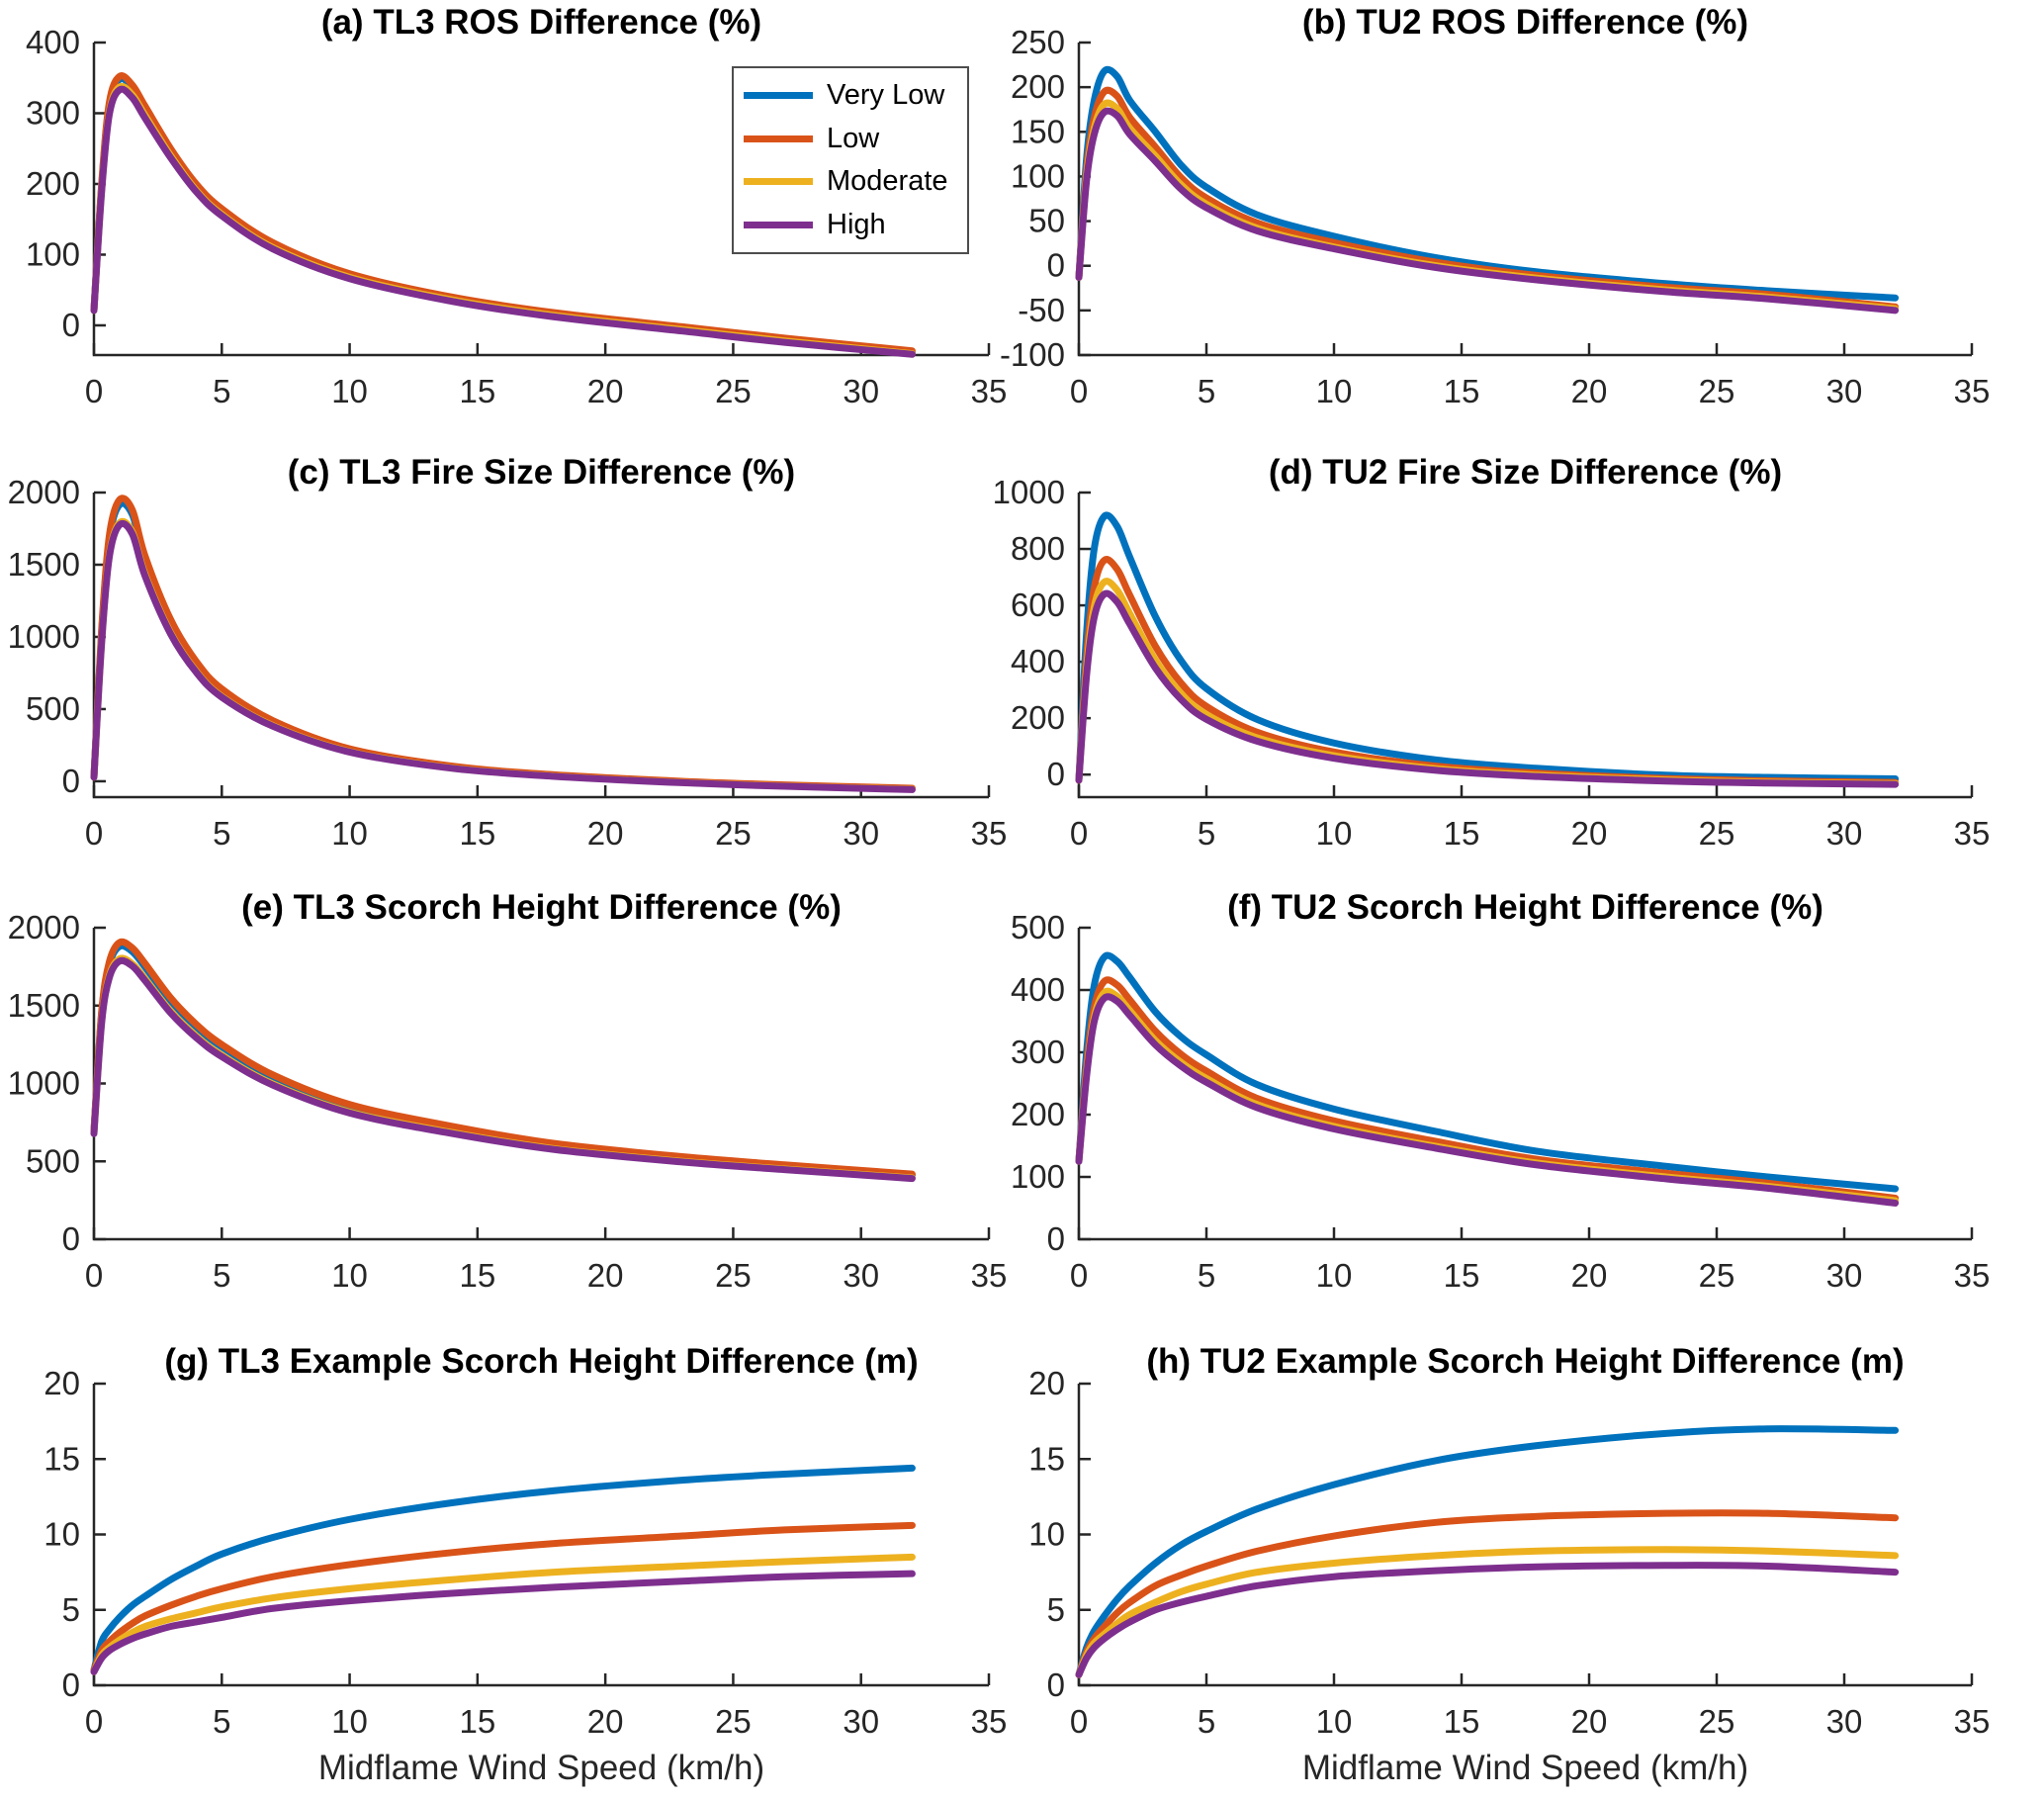 The width and height of the screenshot is (2044, 1801). I want to click on panel-e-title: (e) TL3 Scorch Height Difference (%), so click(541, 908).